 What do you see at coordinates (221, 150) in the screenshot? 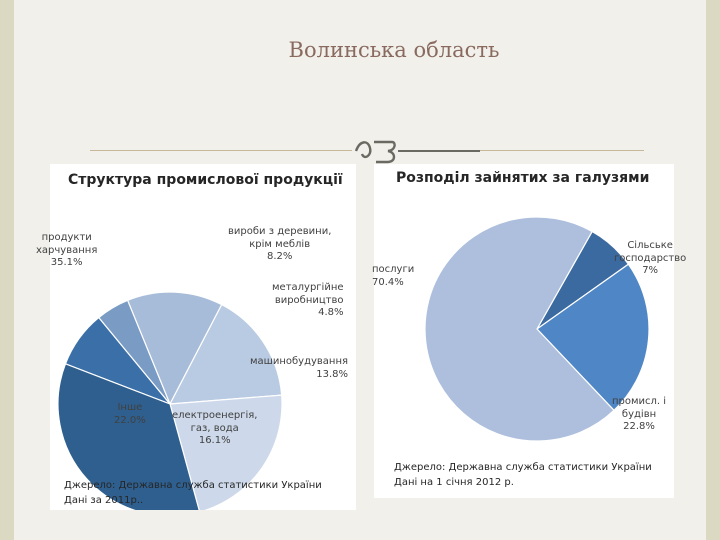
I see `divider-left` at bounding box center [221, 150].